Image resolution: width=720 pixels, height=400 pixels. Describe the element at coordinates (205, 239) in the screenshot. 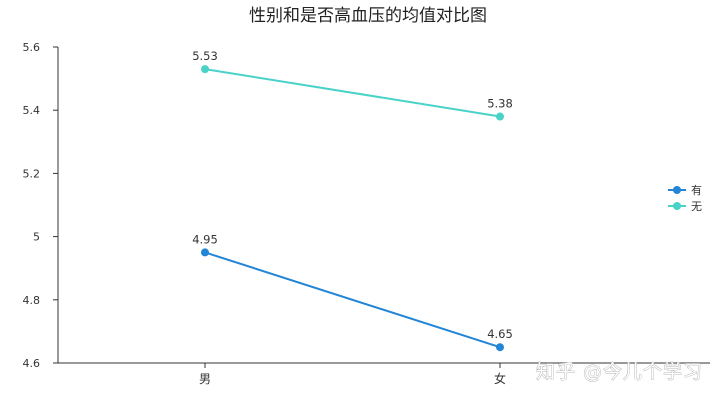

I see `data-label: 4.95` at that location.